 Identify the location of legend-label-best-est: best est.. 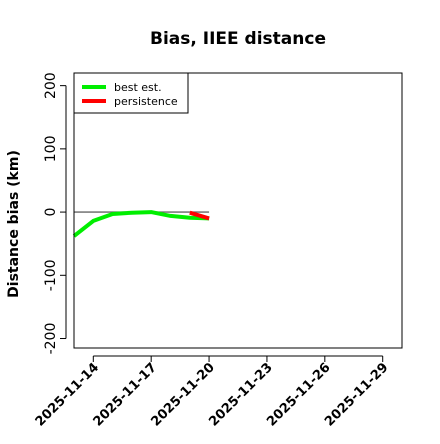
(138, 87).